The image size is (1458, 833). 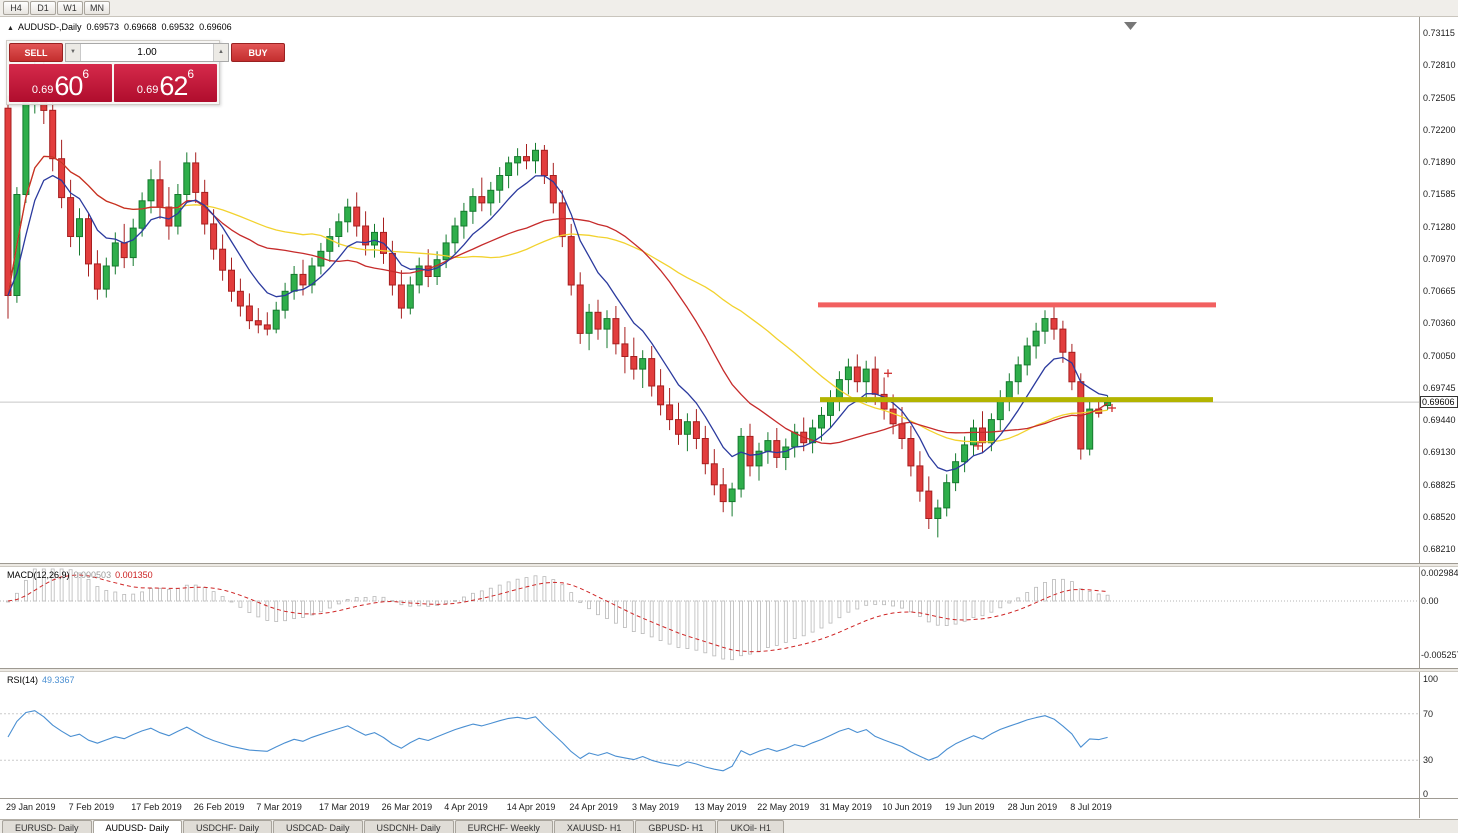 What do you see at coordinates (258, 52) in the screenshot?
I see `buy-button: BUY` at bounding box center [258, 52].